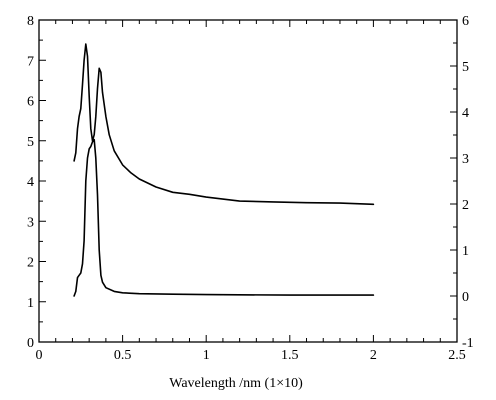 The width and height of the screenshot is (496, 400). What do you see at coordinates (468, 343) in the screenshot?
I see `y-right-tick-label: -1` at bounding box center [468, 343].